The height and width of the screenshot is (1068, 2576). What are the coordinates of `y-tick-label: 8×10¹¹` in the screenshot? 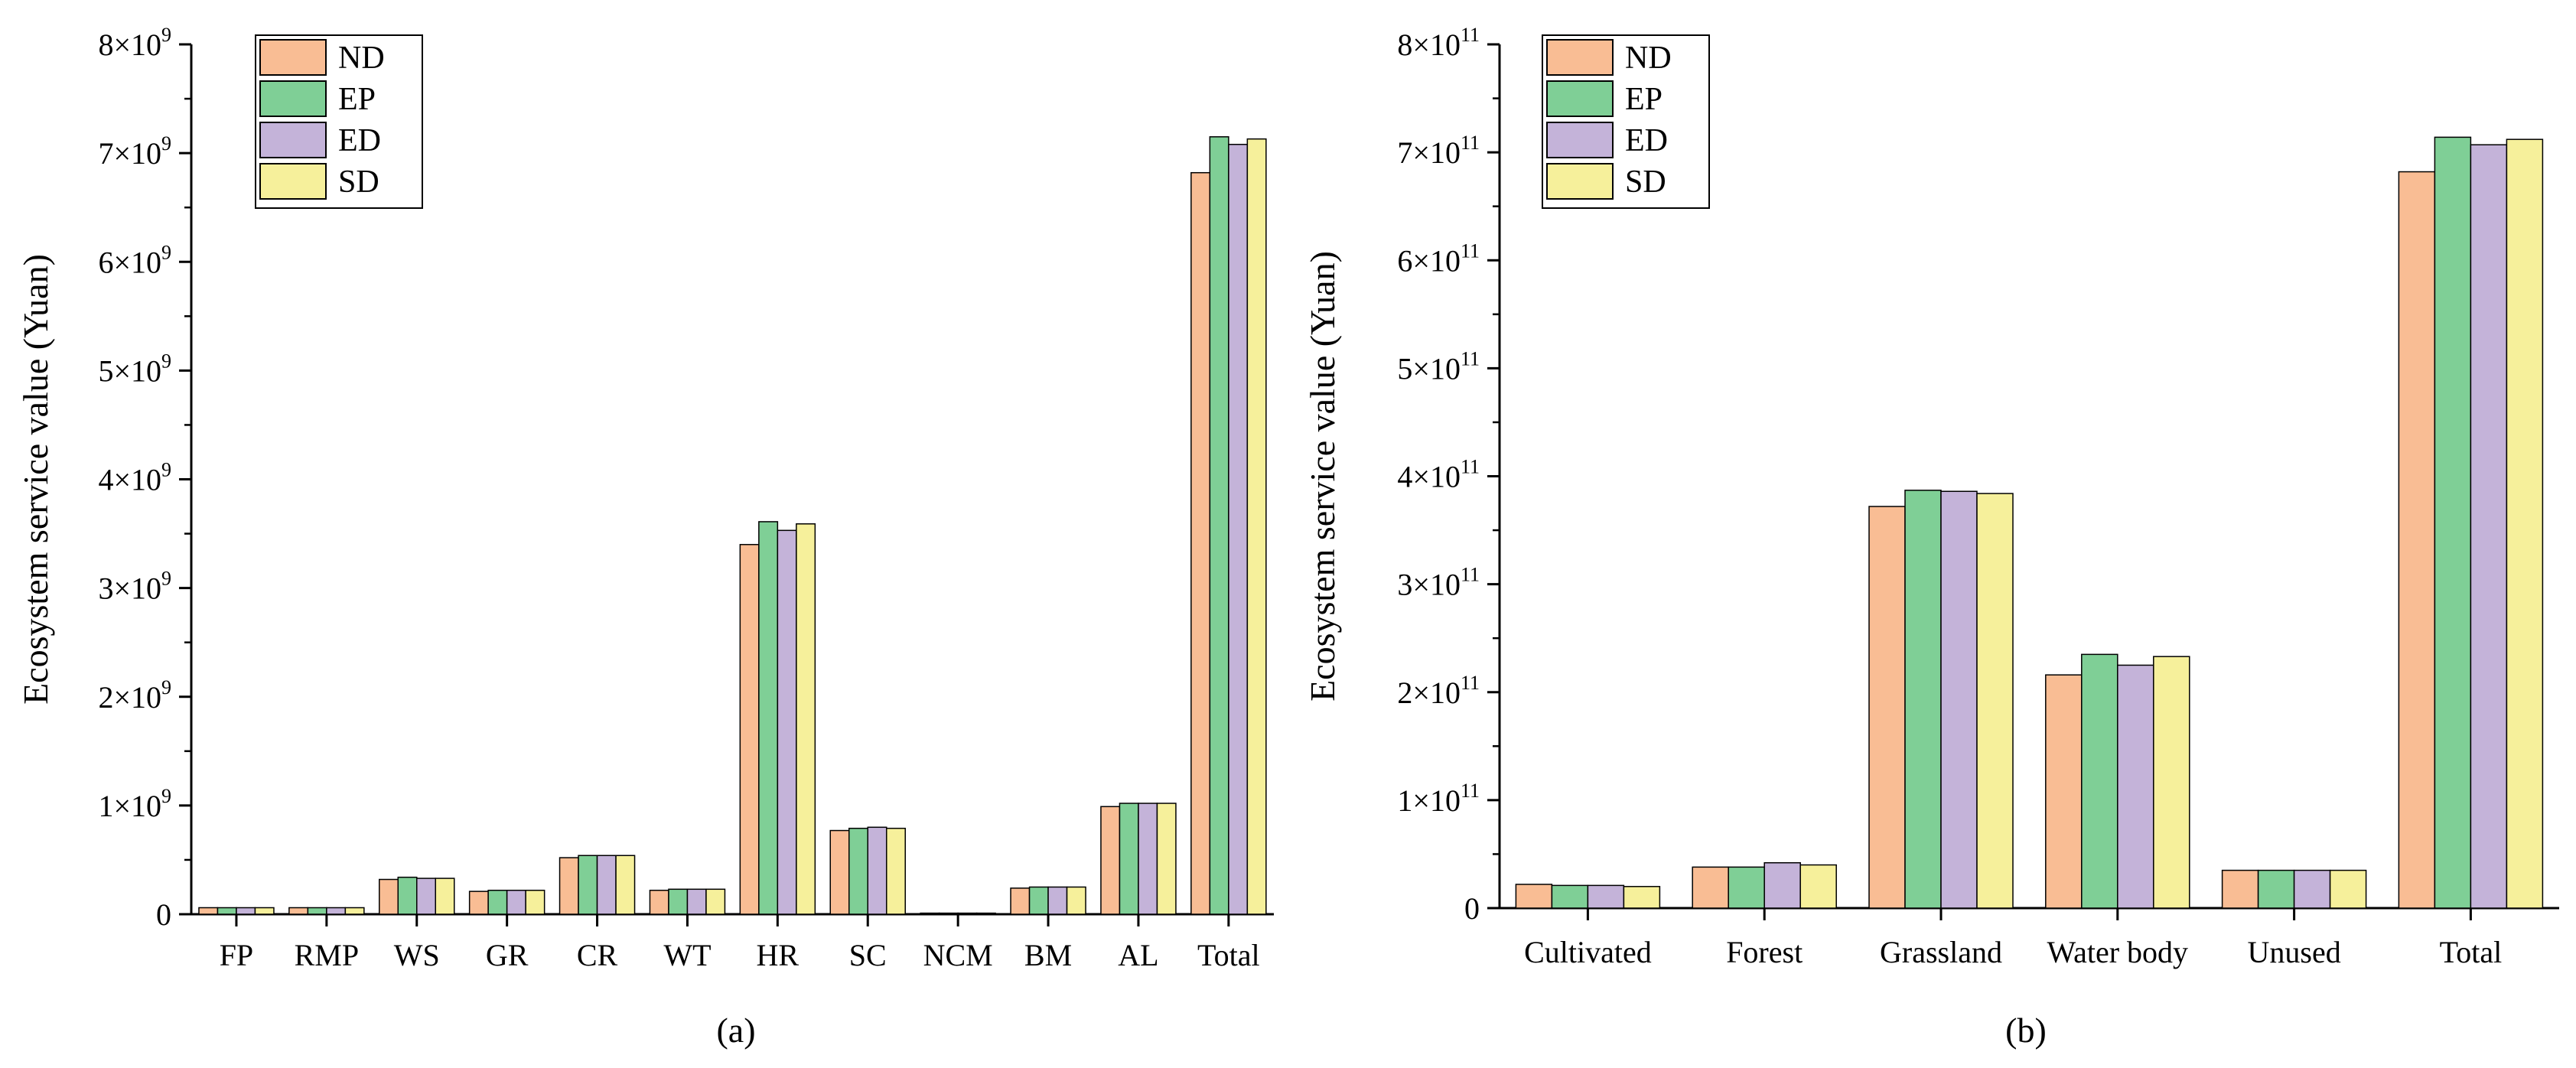 It's located at (1439, 43).